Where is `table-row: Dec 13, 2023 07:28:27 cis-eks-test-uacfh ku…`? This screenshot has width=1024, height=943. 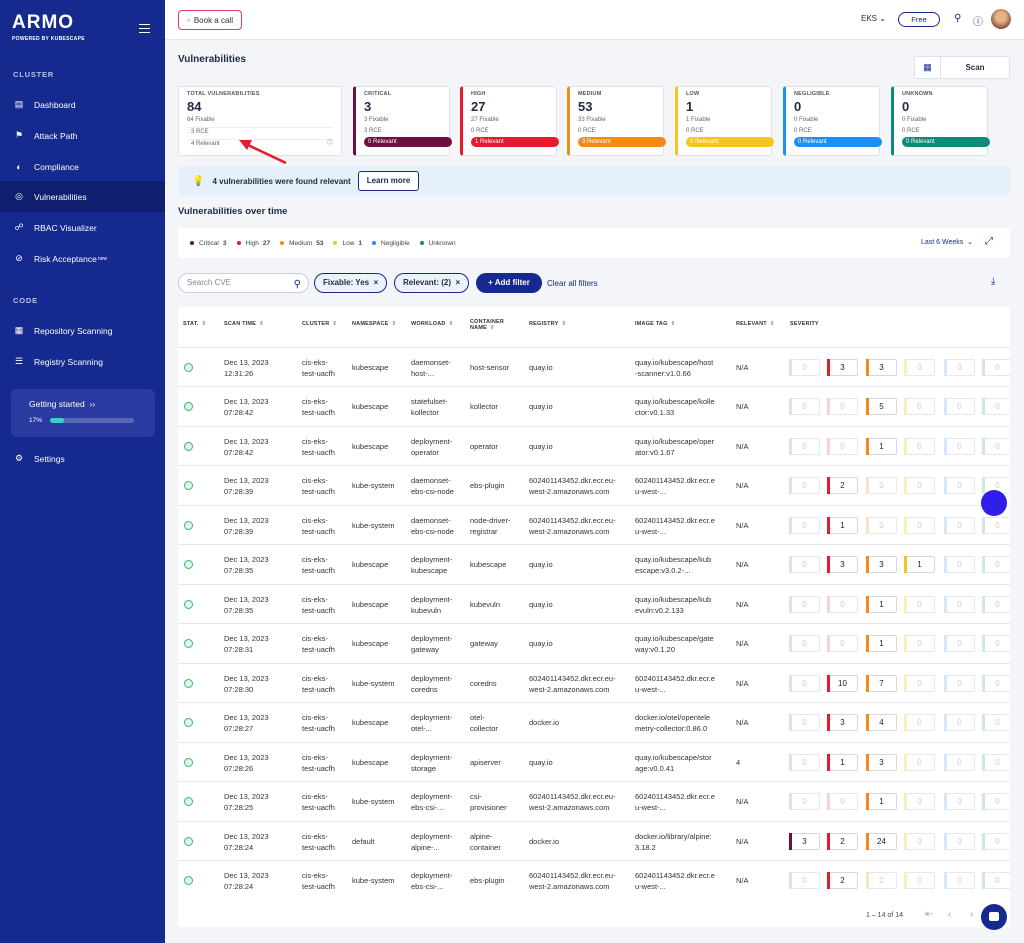
table-row: Dec 13, 2023 07:28:27 cis-eks-test-uacfh ku… is located at coordinates (594, 722).